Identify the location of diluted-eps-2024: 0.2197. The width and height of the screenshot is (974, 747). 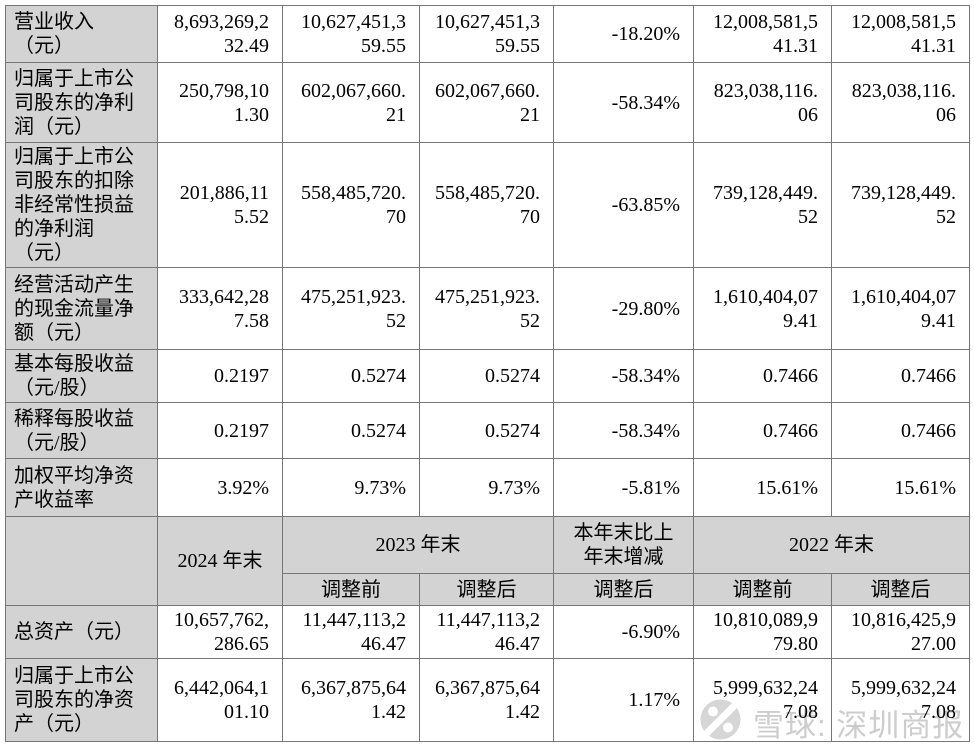
(220, 430).